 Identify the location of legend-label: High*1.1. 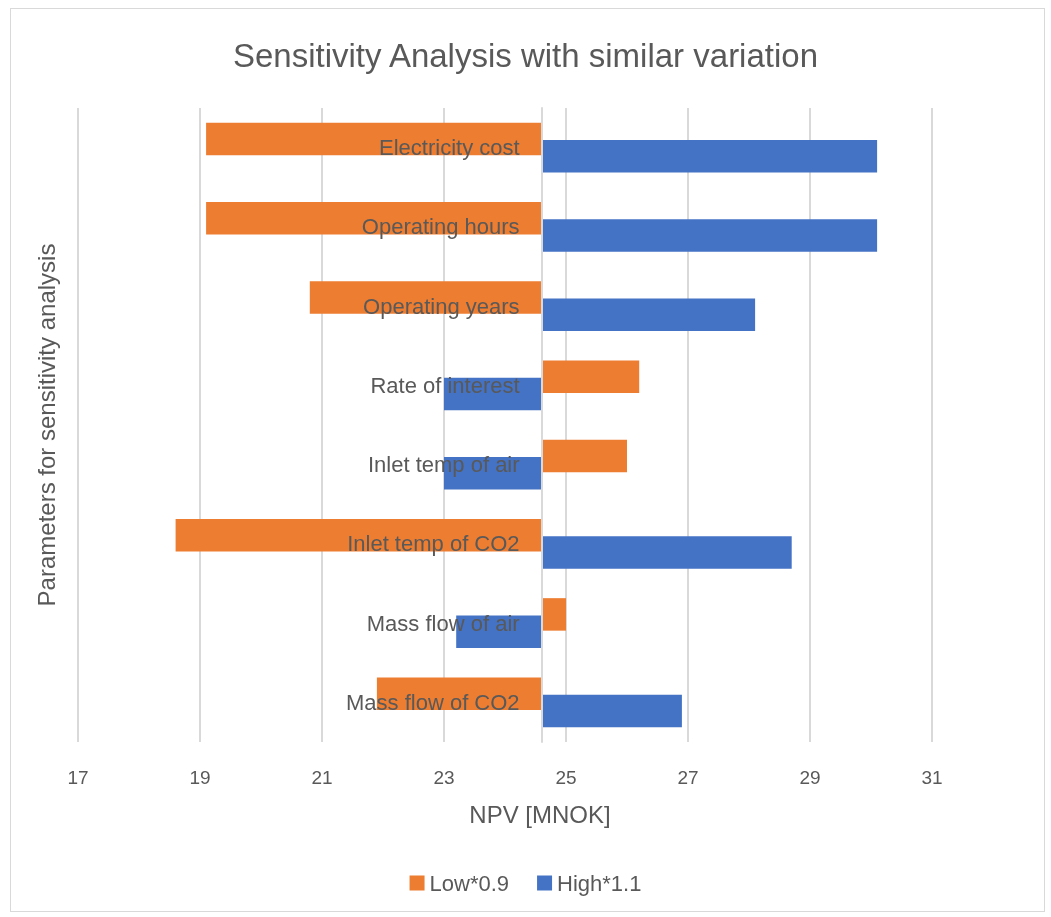
(599, 883).